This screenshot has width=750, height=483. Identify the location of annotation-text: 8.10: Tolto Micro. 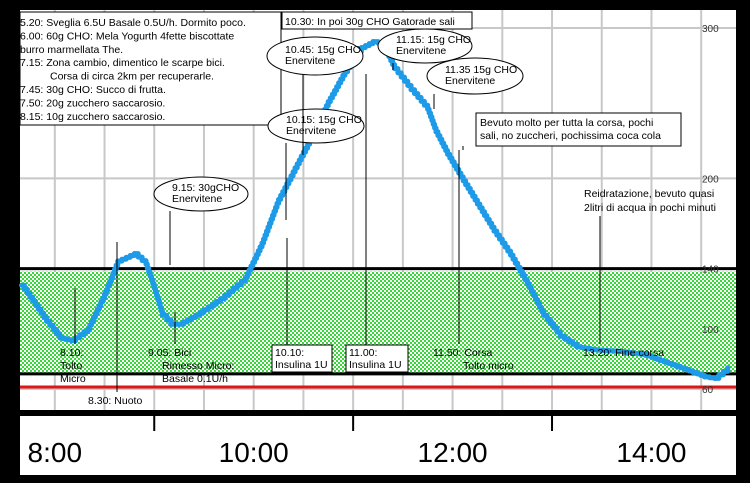
(73, 366).